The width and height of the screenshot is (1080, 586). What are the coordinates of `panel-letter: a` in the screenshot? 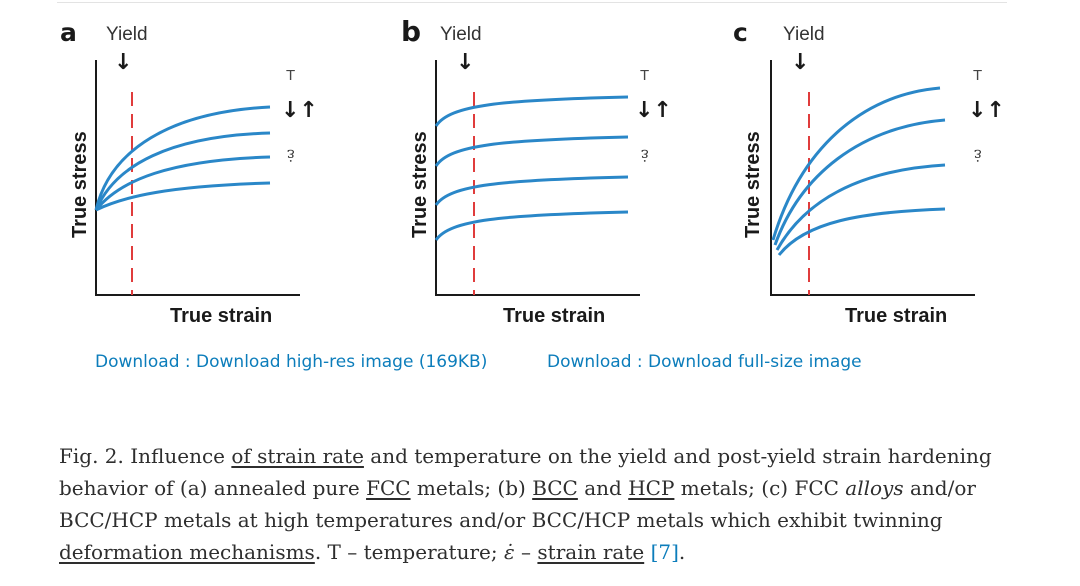 It's located at (68, 32).